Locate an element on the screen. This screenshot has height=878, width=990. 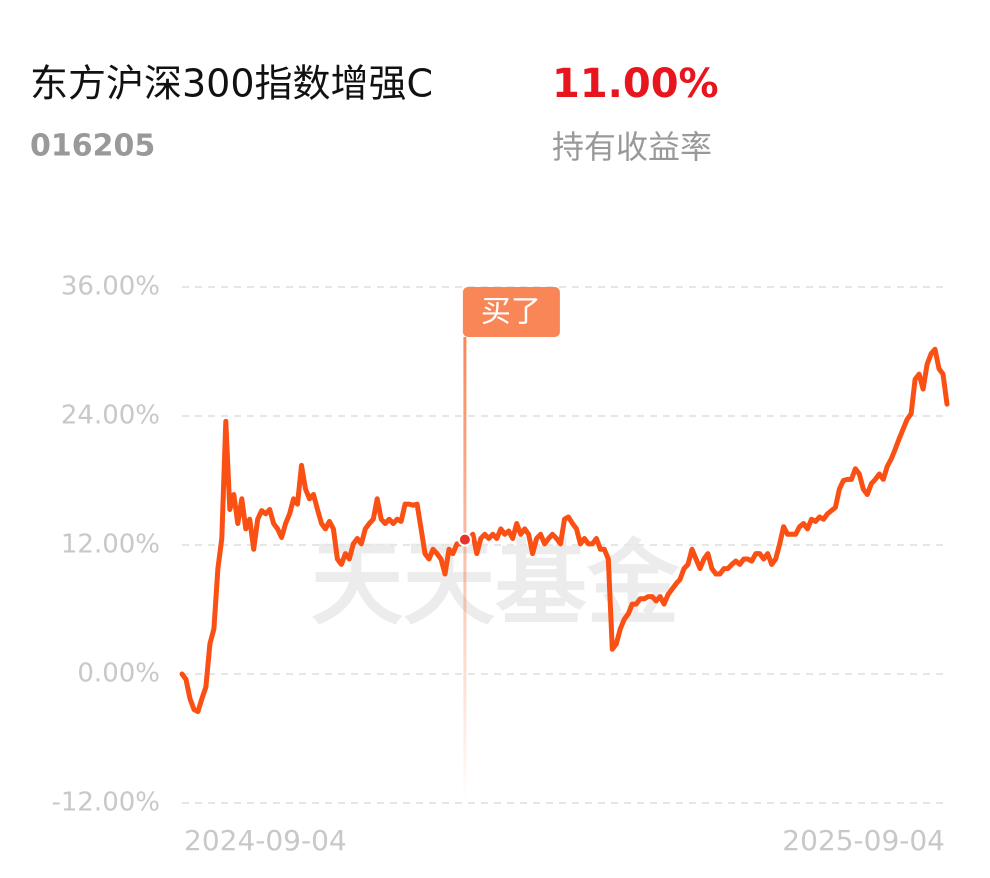
buy-tag-text: 买了 is located at coordinates (511, 312).